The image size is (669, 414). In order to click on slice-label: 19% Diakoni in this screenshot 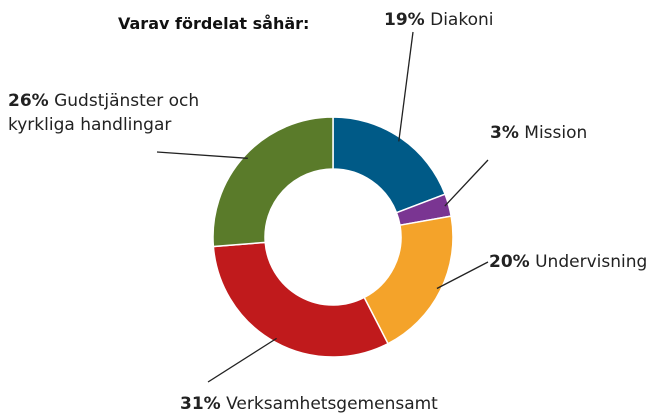, I will do `click(438, 20)`.